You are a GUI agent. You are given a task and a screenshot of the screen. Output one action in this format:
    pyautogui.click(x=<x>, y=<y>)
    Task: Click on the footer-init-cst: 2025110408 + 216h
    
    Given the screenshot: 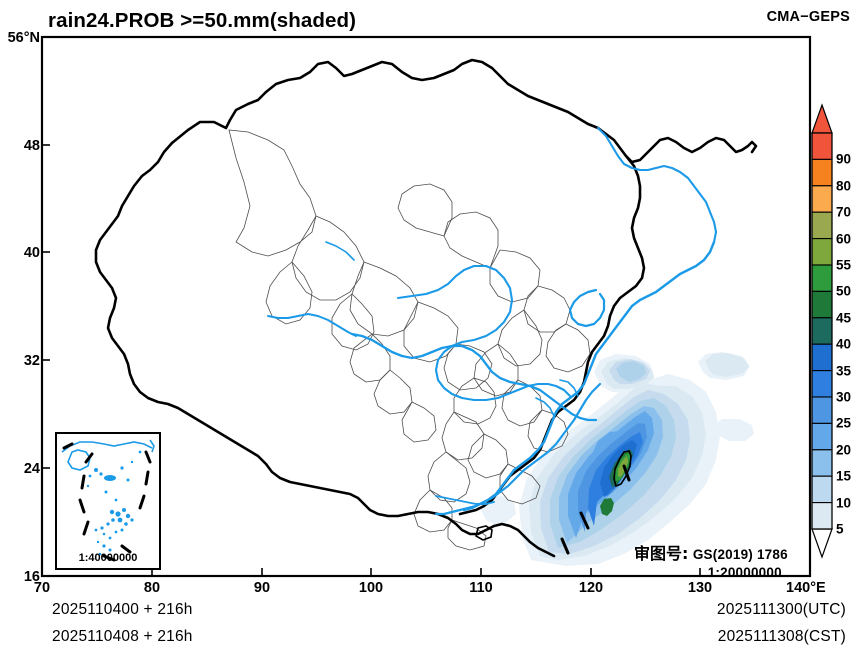 What is the action you would take?
    pyautogui.click(x=122, y=636)
    